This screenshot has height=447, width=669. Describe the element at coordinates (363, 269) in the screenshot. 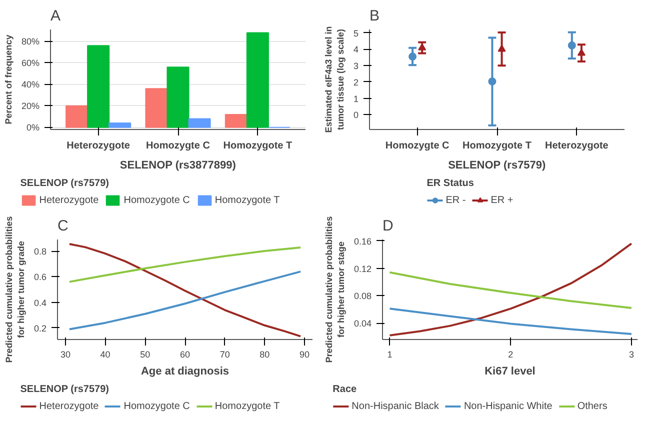

I see `y-tick-label: 0.12` at that location.